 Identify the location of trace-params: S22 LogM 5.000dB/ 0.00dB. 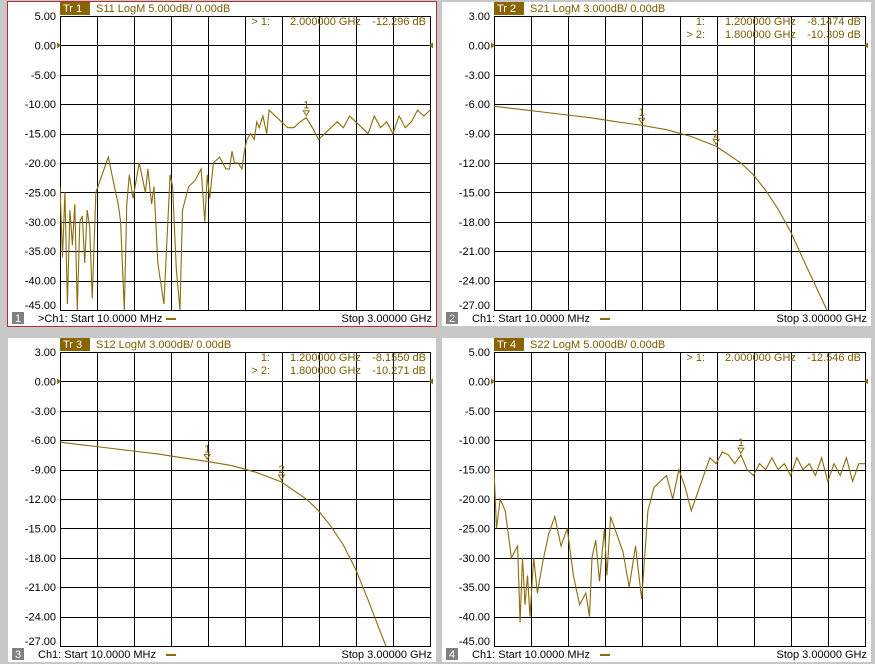
(597, 345).